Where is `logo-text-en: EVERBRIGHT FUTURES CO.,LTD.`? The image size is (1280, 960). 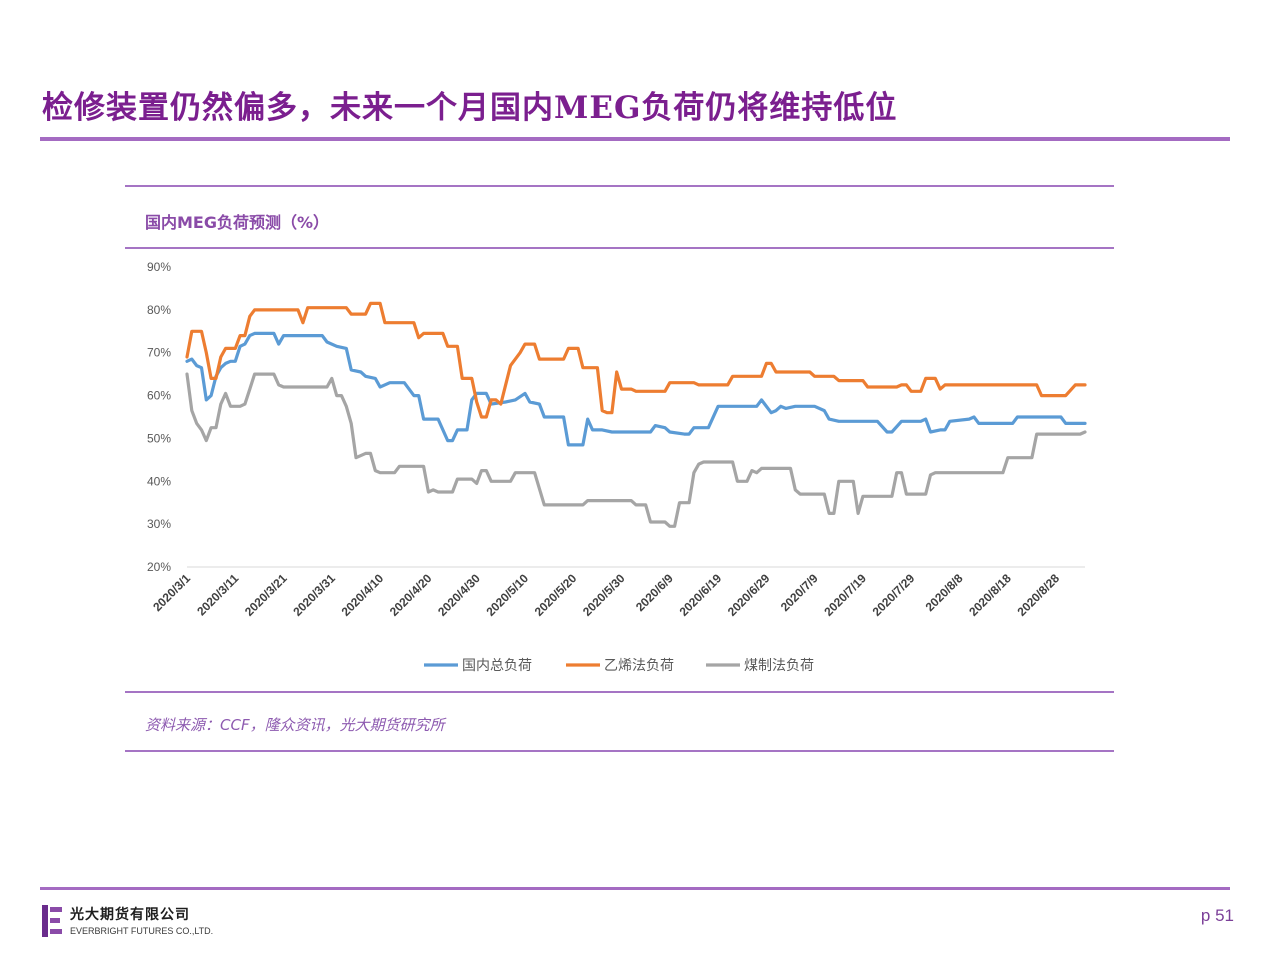 logo-text-en: EVERBRIGHT FUTURES CO.,LTD. is located at coordinates (142, 931).